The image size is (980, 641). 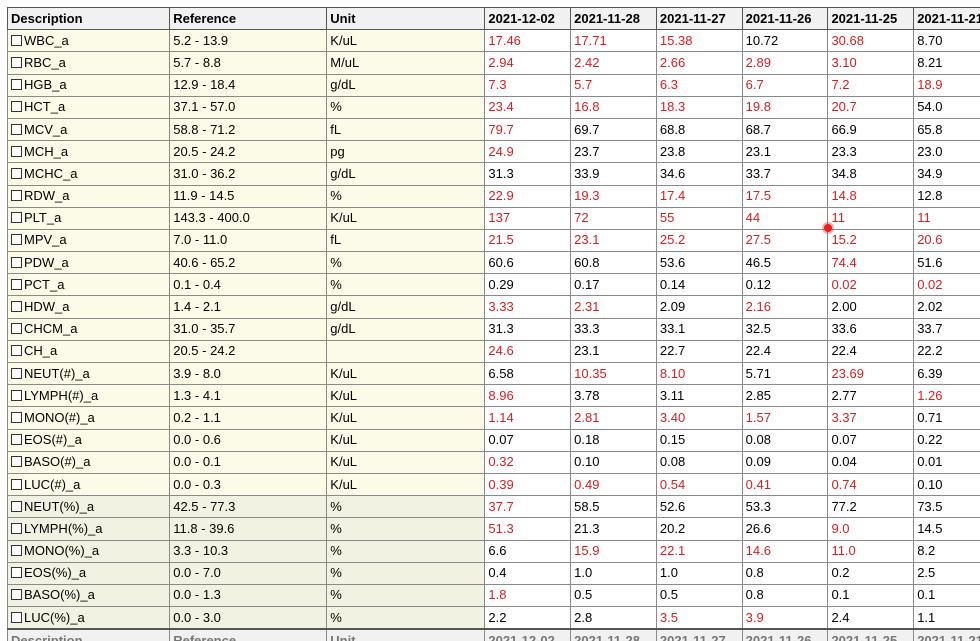 What do you see at coordinates (88, 507) in the screenshot?
I see `description-cell: NEUT(%)_a` at bounding box center [88, 507].